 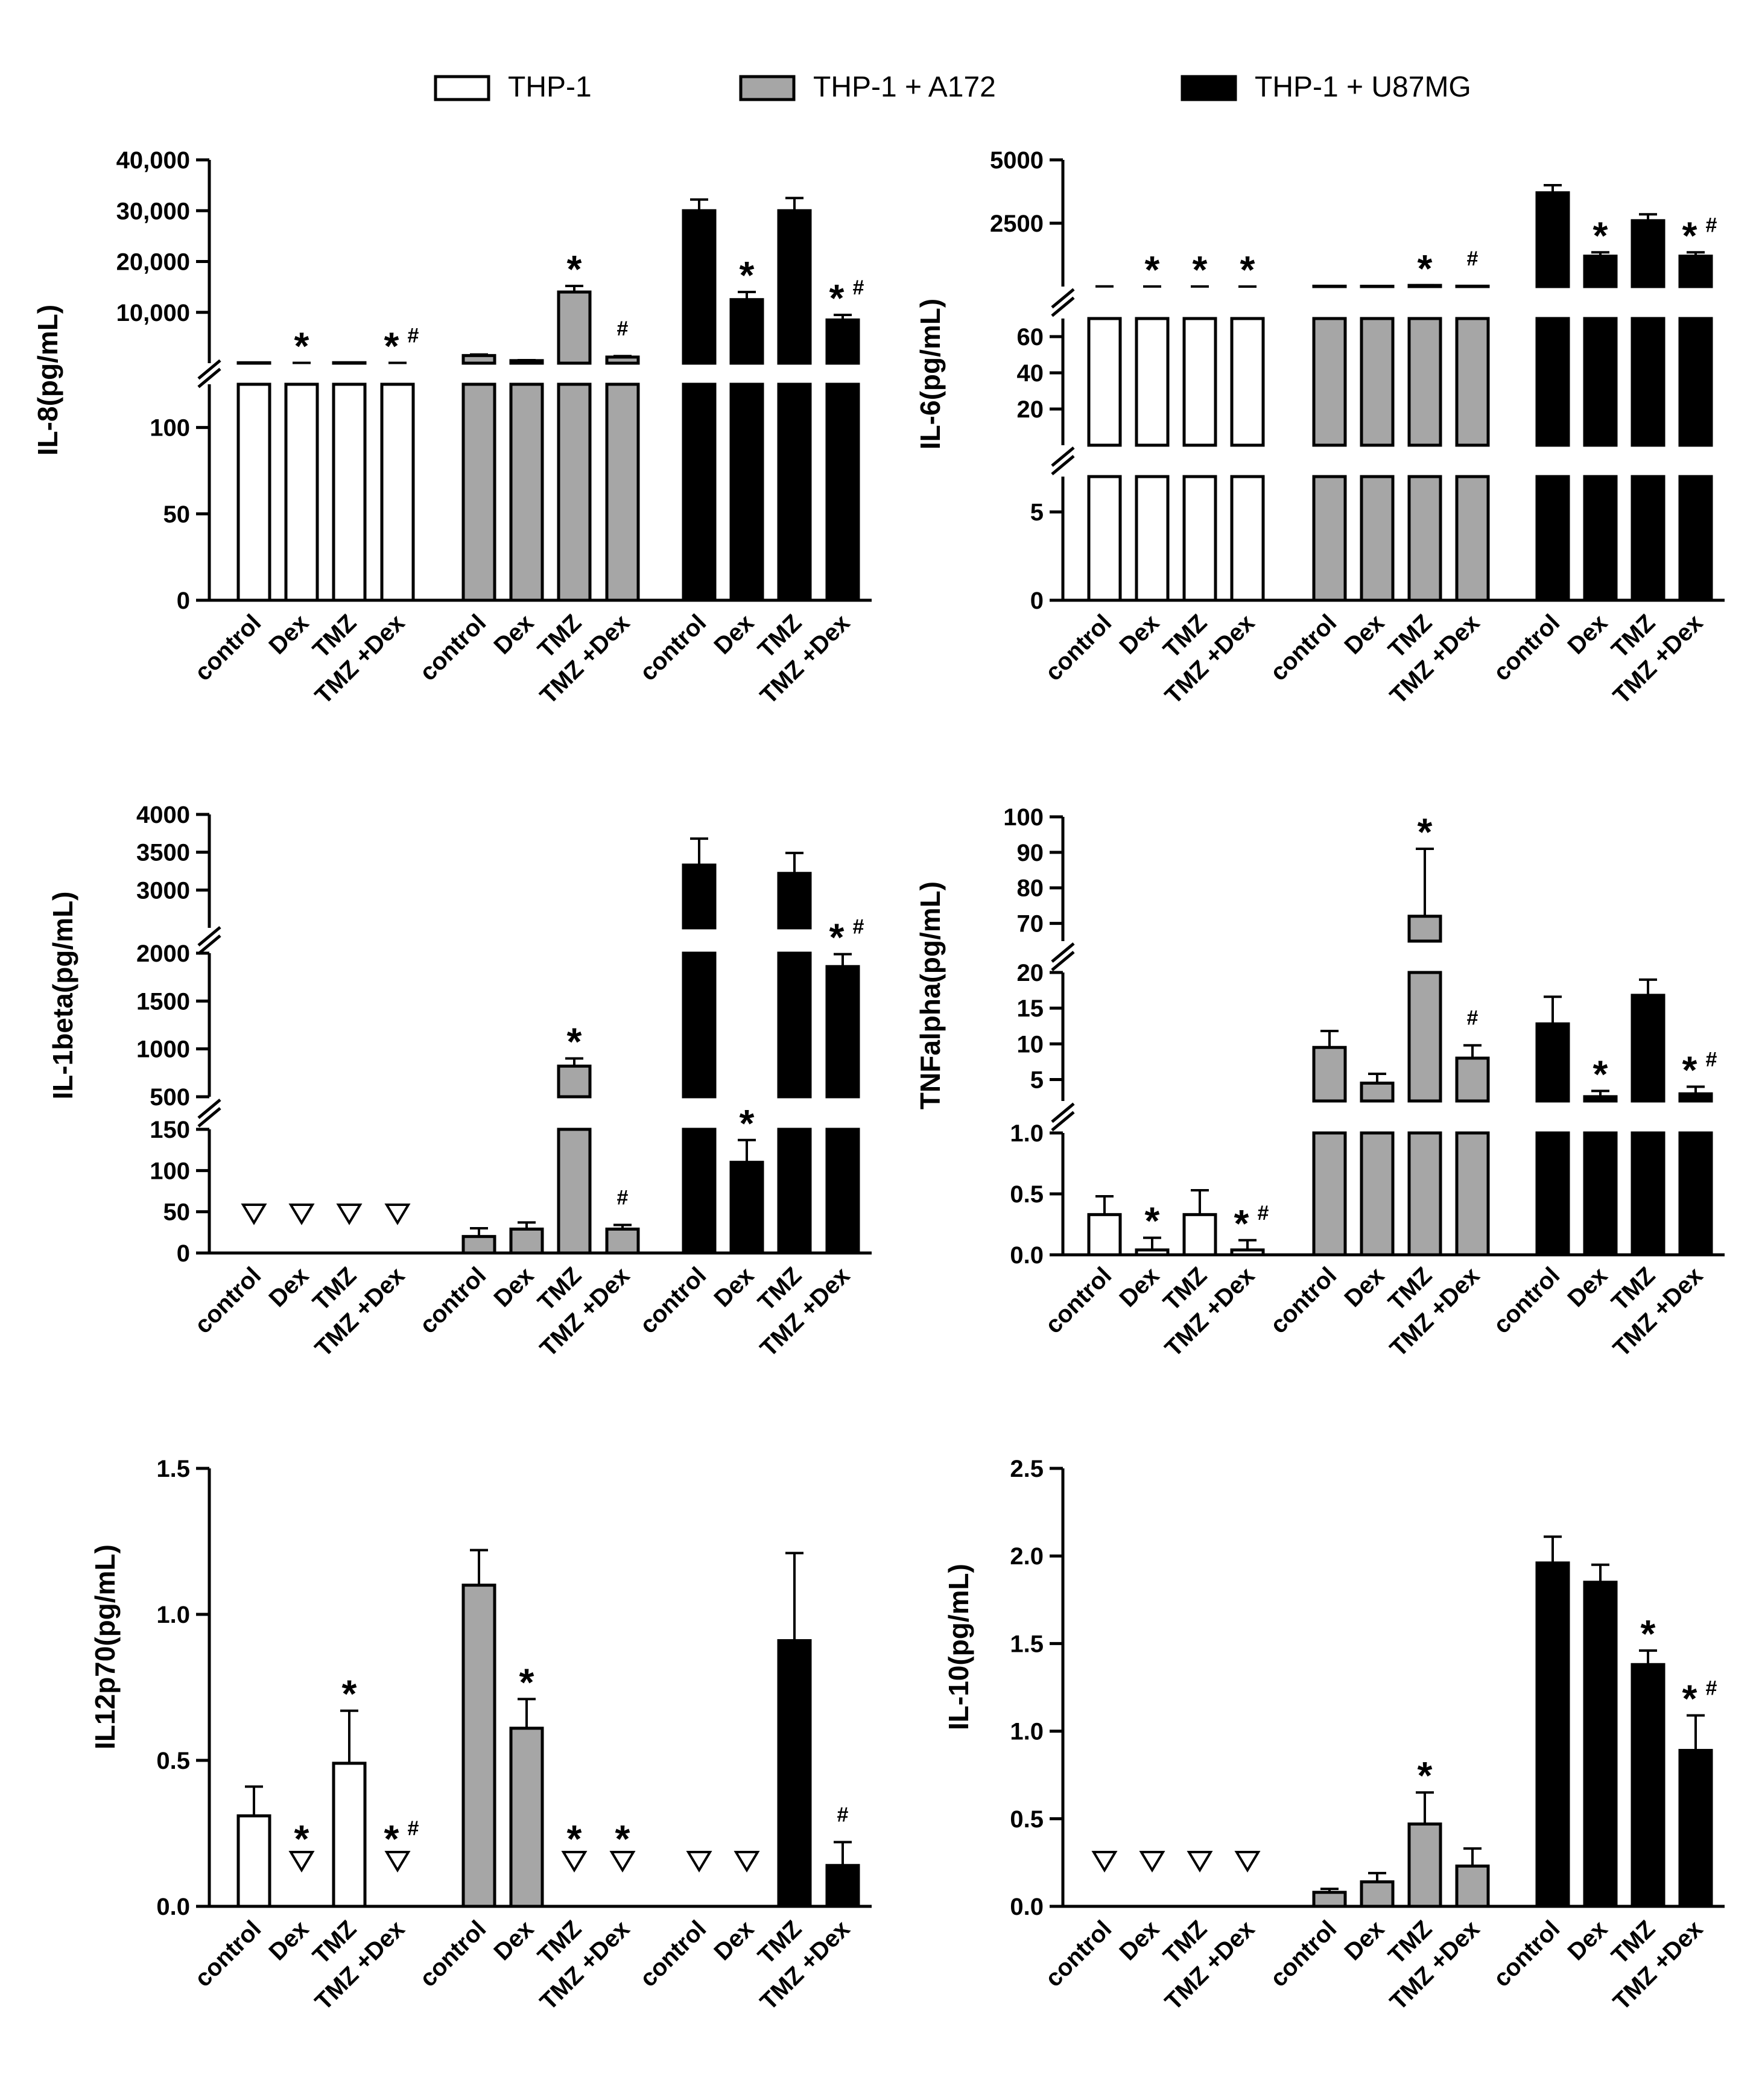 I want to click on y-tick-label: 40, so click(x=1030, y=373).